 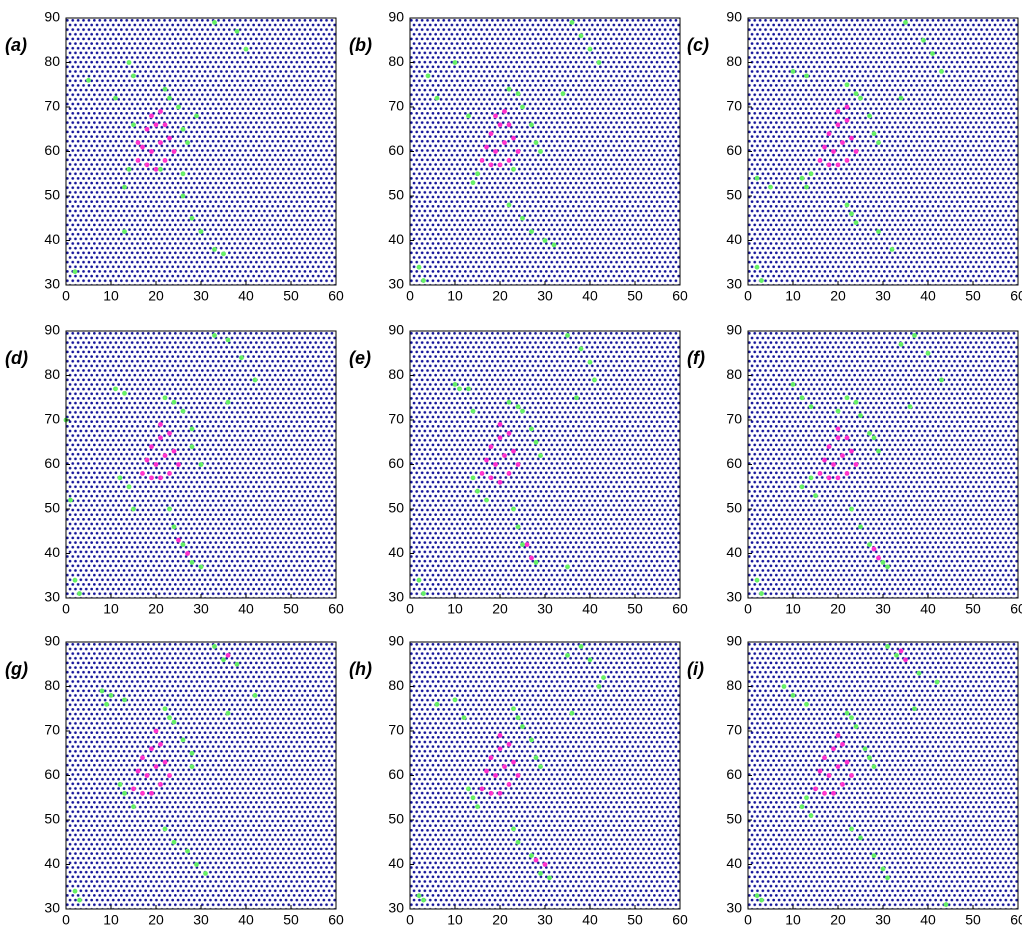 I want to click on x-tick-label: 50, so click(x=635, y=609).